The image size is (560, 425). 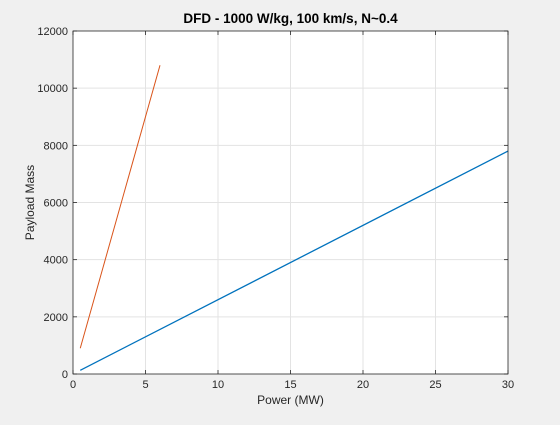 I want to click on y-tick-label: 2000, so click(x=56, y=318).